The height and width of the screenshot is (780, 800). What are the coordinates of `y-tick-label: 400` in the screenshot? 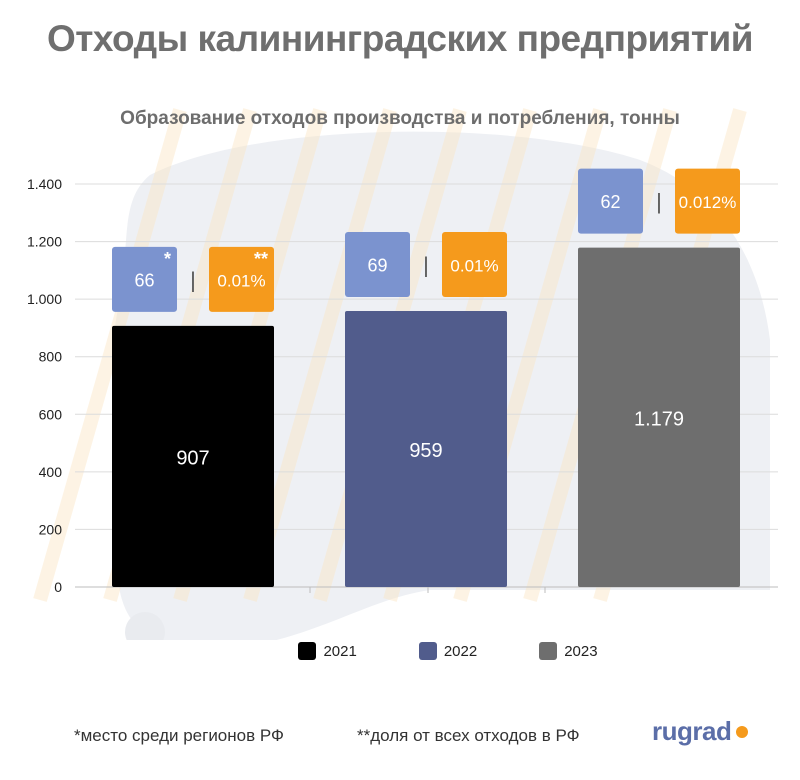 It's located at (51, 472).